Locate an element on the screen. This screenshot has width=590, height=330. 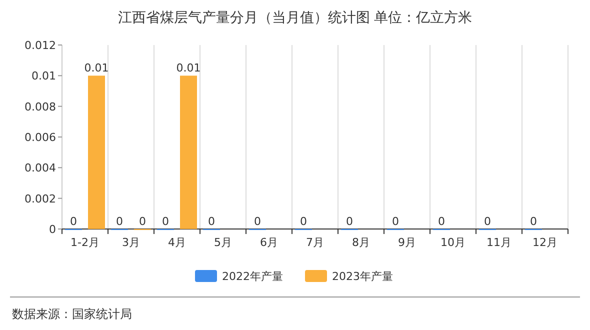
y-tick-label: 0.004 is located at coordinates (40, 168).